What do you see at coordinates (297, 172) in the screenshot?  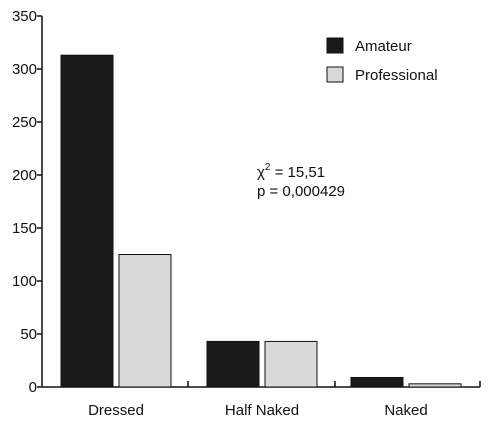 I see `chi-value: = 15,51` at bounding box center [297, 172].